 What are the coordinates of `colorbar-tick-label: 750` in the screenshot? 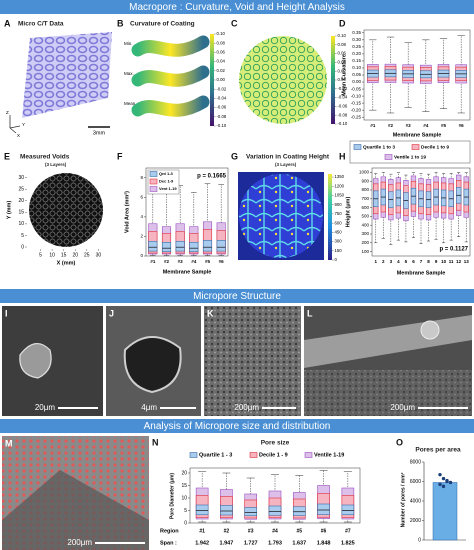 It's located at (339, 213).